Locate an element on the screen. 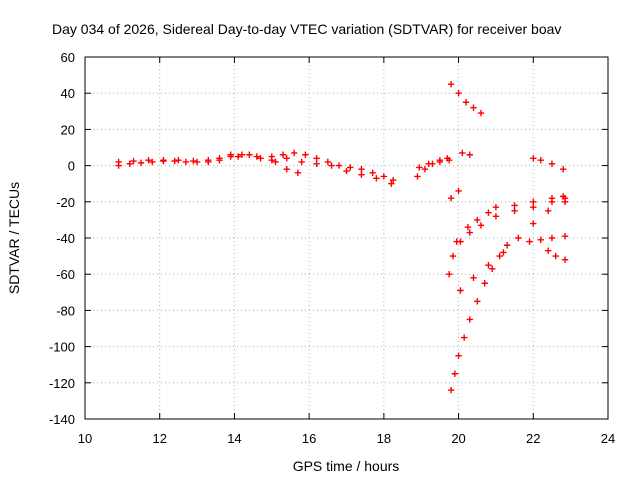 This screenshot has height=480, width=640. x-tick-label: 18 is located at coordinates (384, 438).